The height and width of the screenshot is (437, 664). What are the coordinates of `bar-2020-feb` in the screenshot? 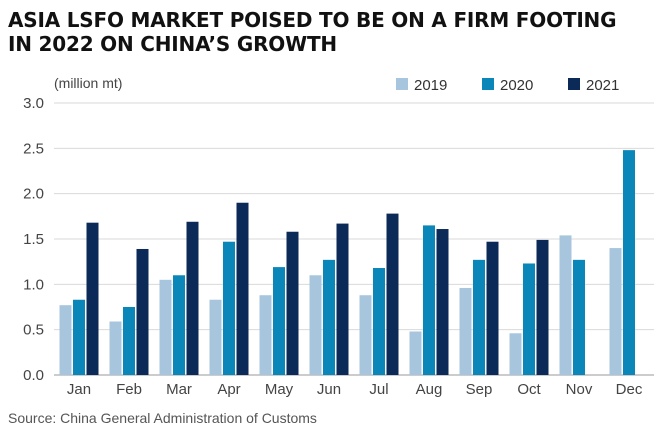 It's located at (129, 341).